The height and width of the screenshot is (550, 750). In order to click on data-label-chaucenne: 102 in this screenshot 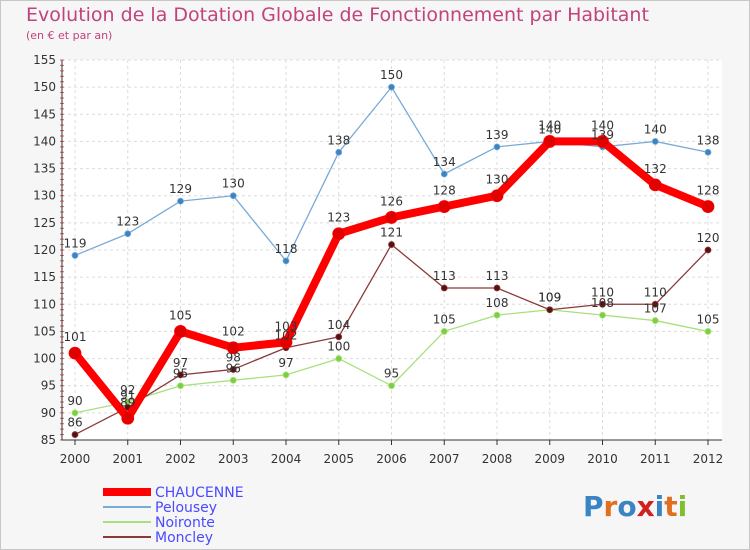, I will do `click(233, 332)`.